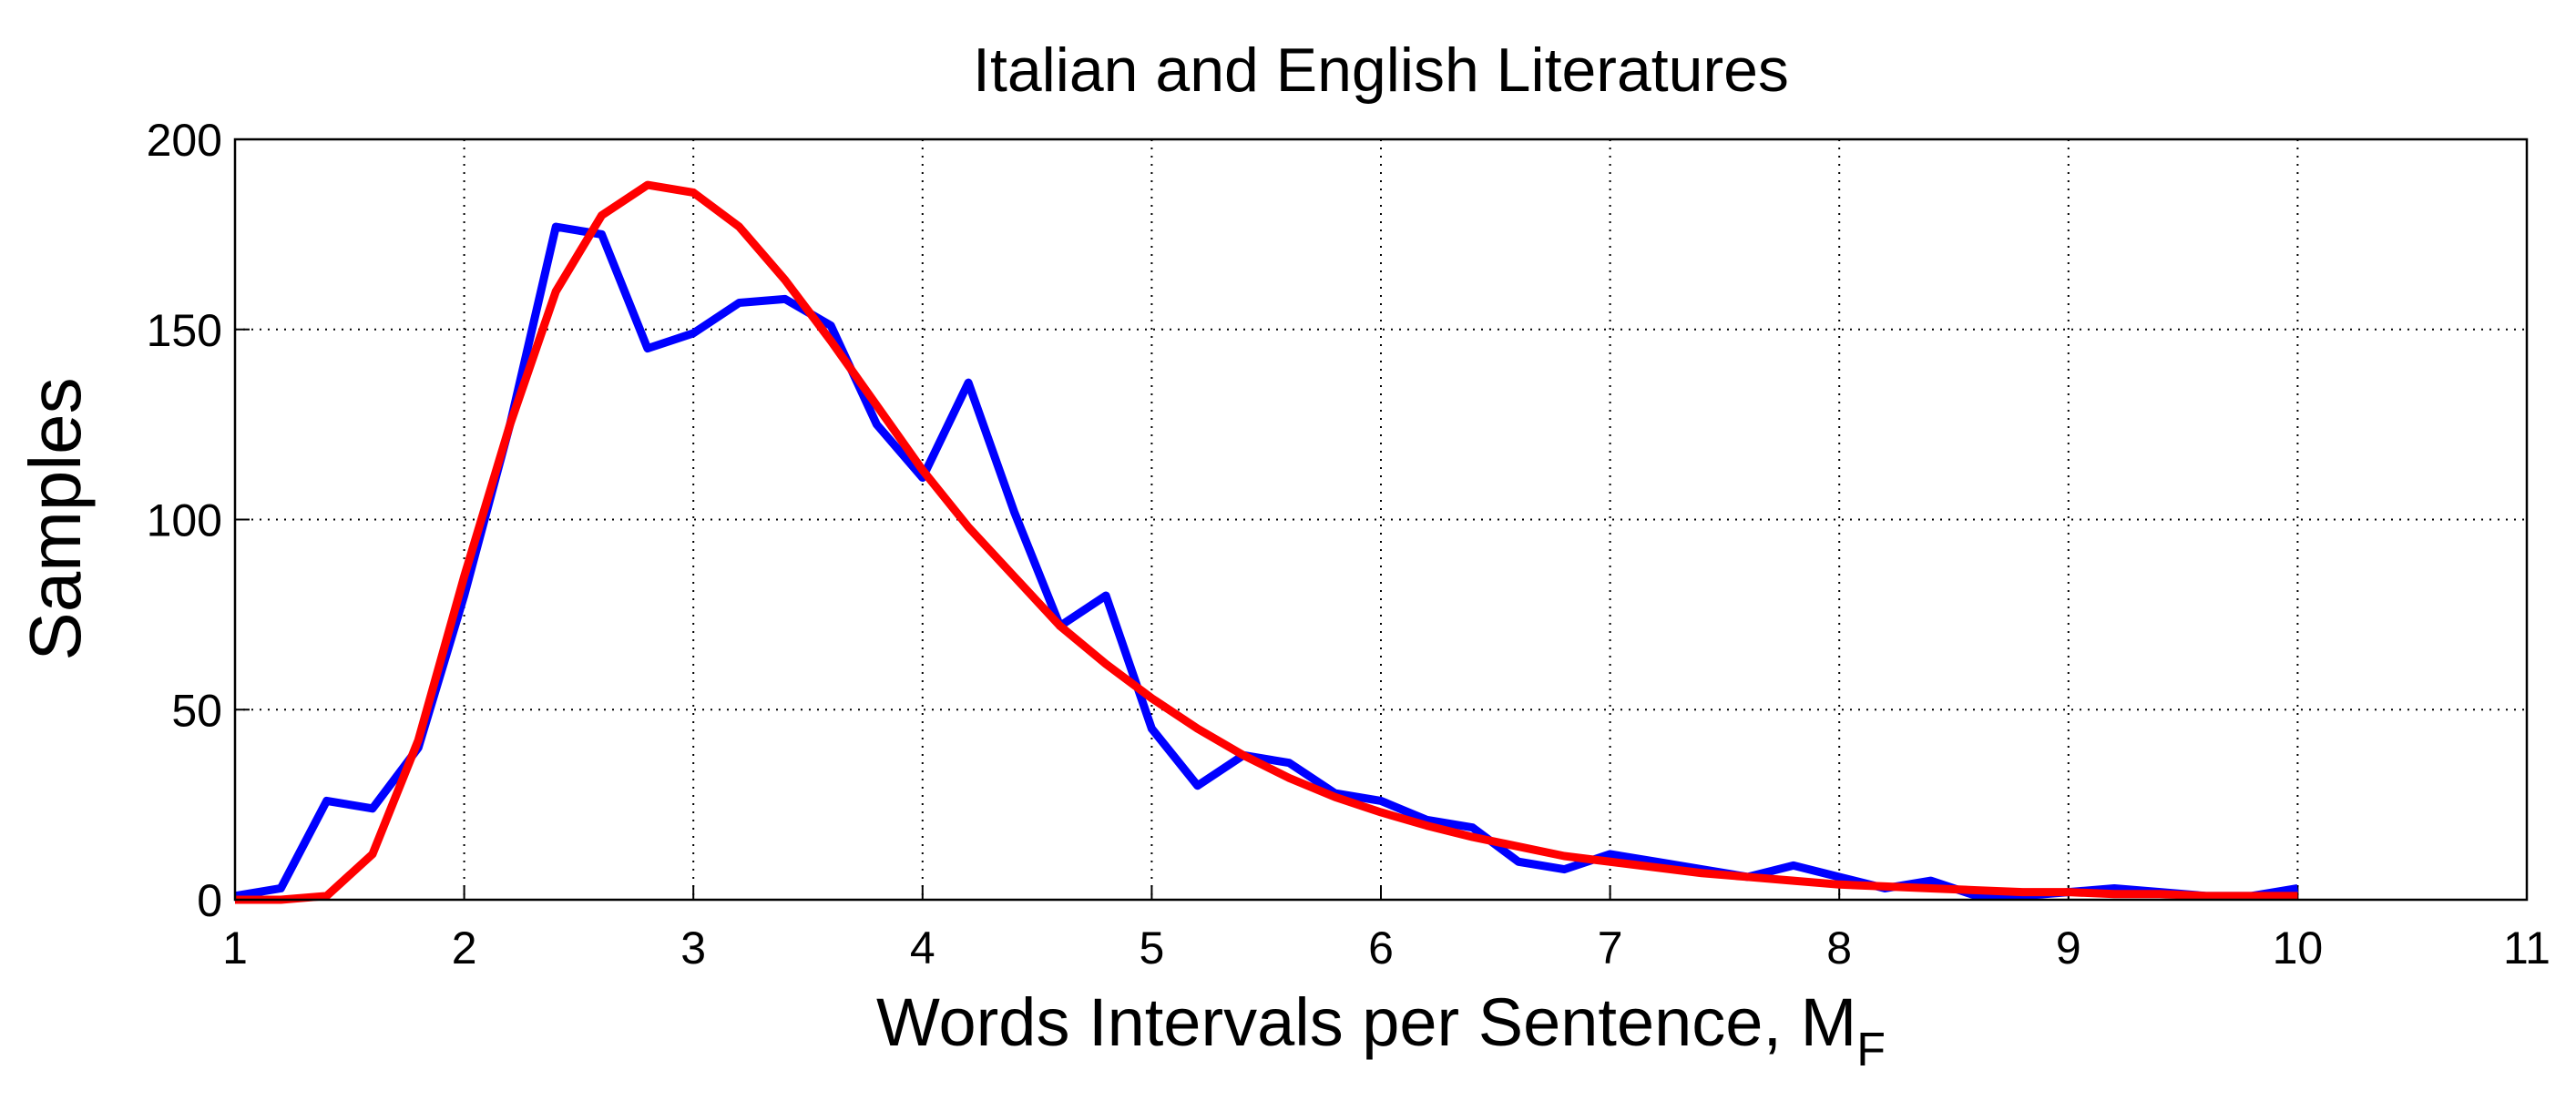  What do you see at coordinates (1610, 948) in the screenshot?
I see `x-tick-label: 7` at bounding box center [1610, 948].